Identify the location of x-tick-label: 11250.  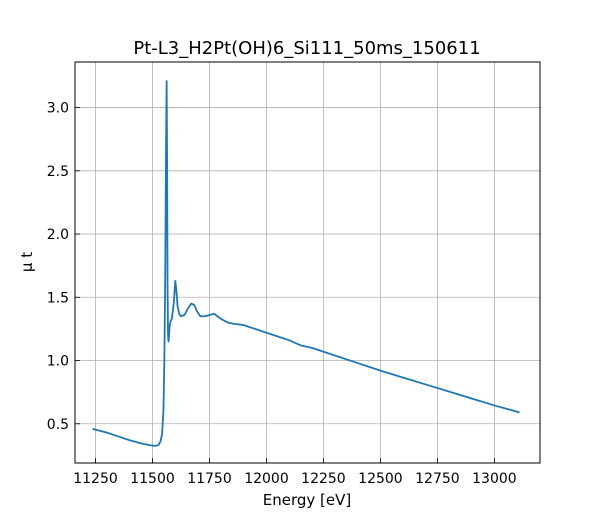
(95, 479).